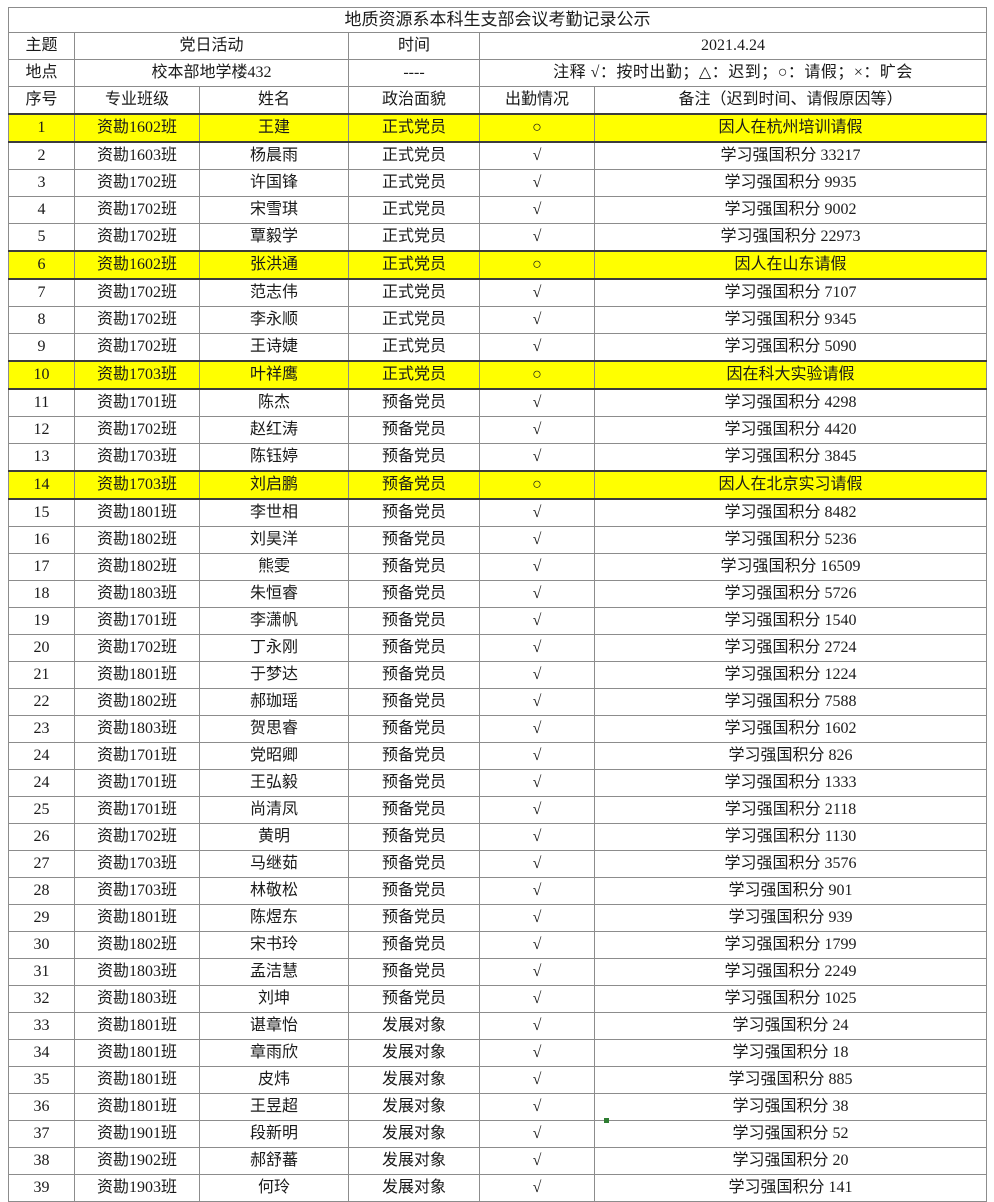 This screenshot has height=1202, width=994. I want to click on column-header-class: 专业班级, so click(137, 100).